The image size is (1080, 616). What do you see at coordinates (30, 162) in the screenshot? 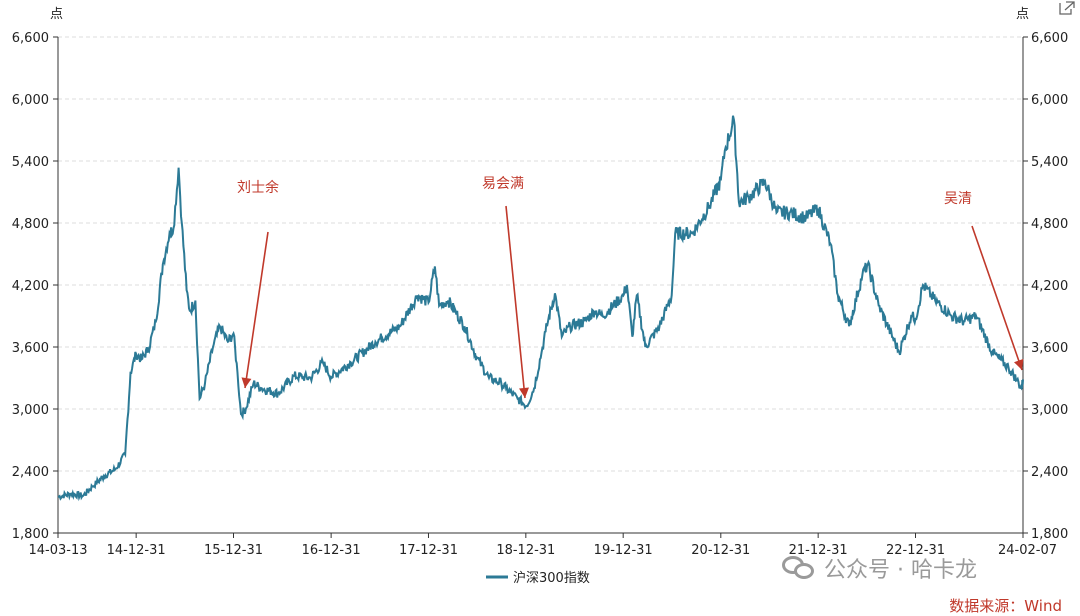
I see `y-tick-label-left: 5,400` at bounding box center [30, 162].